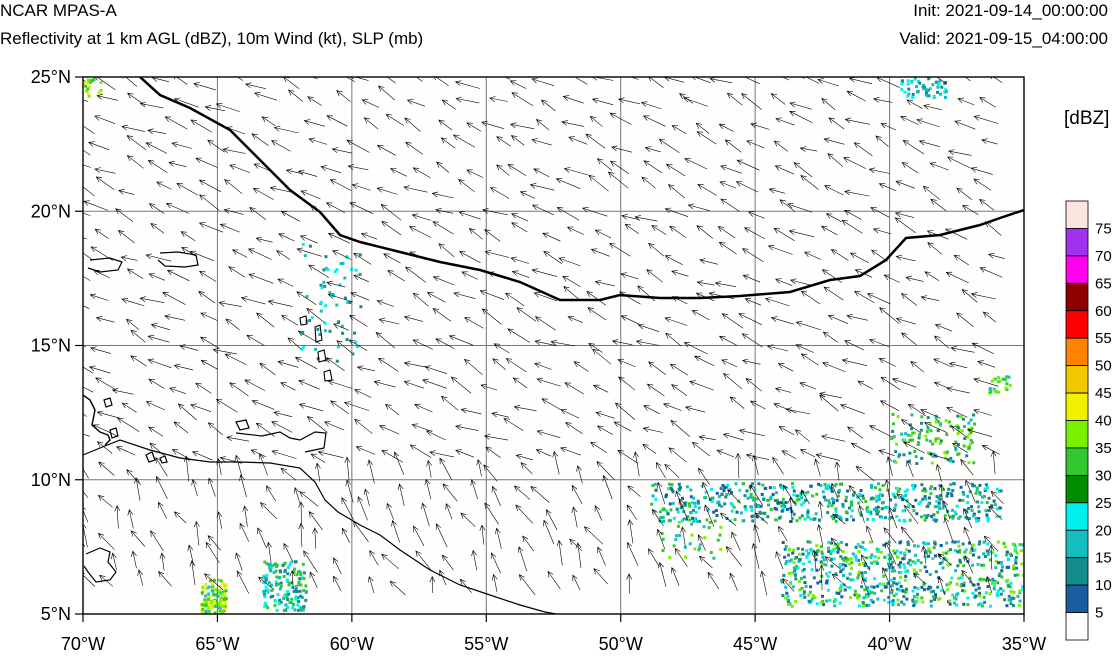 Image resolution: width=1116 pixels, height=663 pixels. Describe the element at coordinates (56, 614) in the screenshot. I see `lat-label: 5°N` at that location.